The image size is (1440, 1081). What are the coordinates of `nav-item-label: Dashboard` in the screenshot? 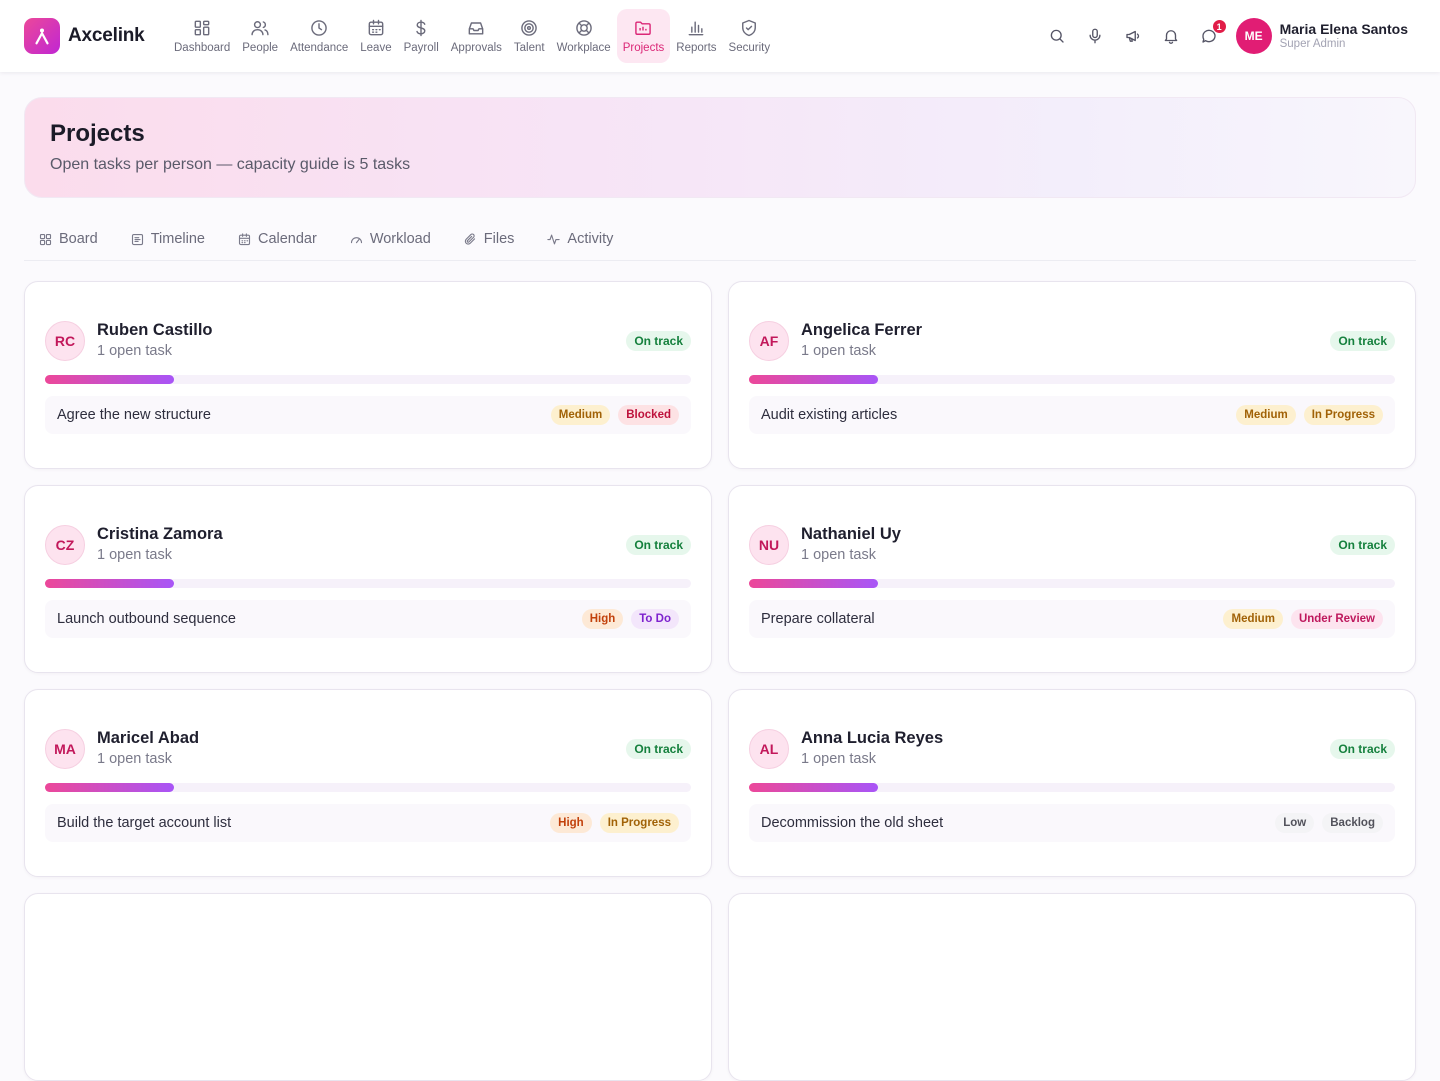 It's located at (202, 48).